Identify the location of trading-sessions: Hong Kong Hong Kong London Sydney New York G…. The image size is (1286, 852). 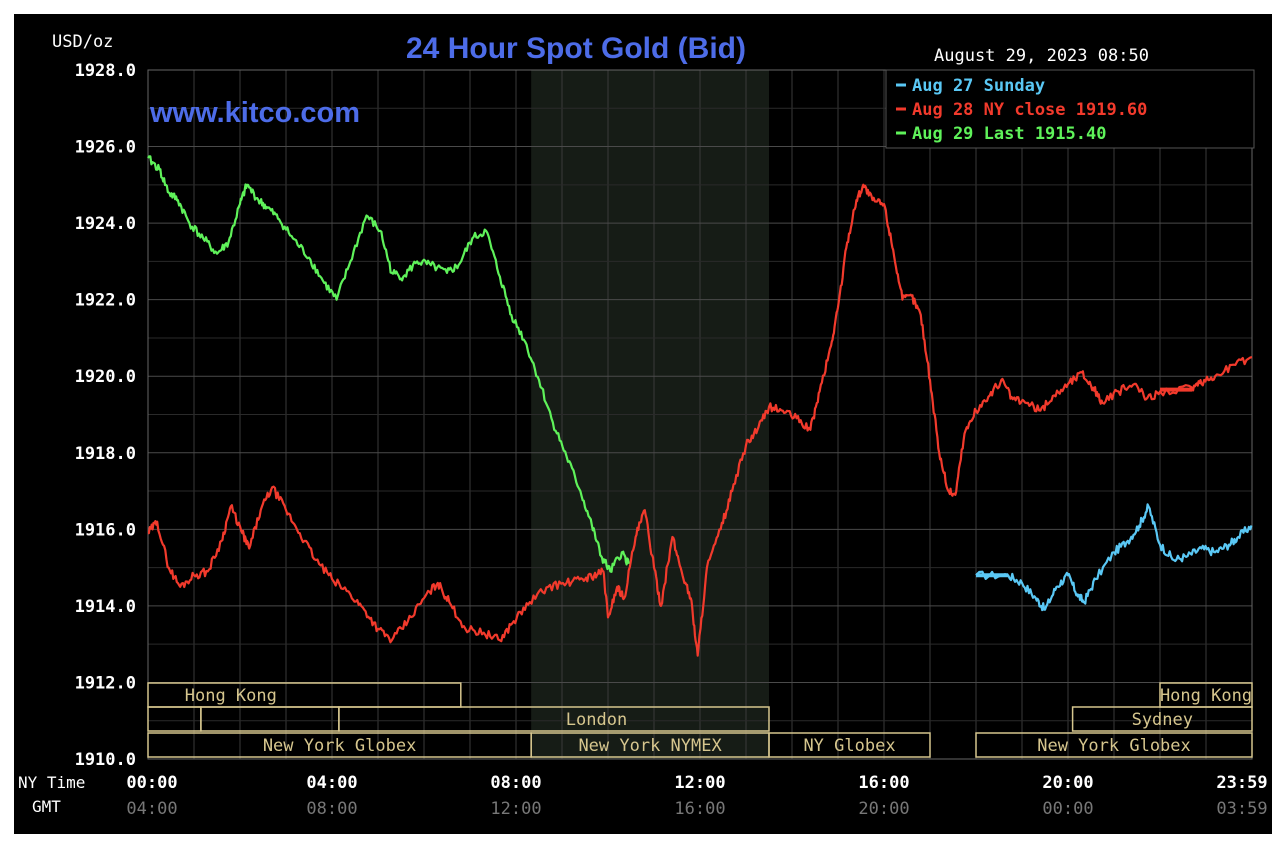
(700, 720).